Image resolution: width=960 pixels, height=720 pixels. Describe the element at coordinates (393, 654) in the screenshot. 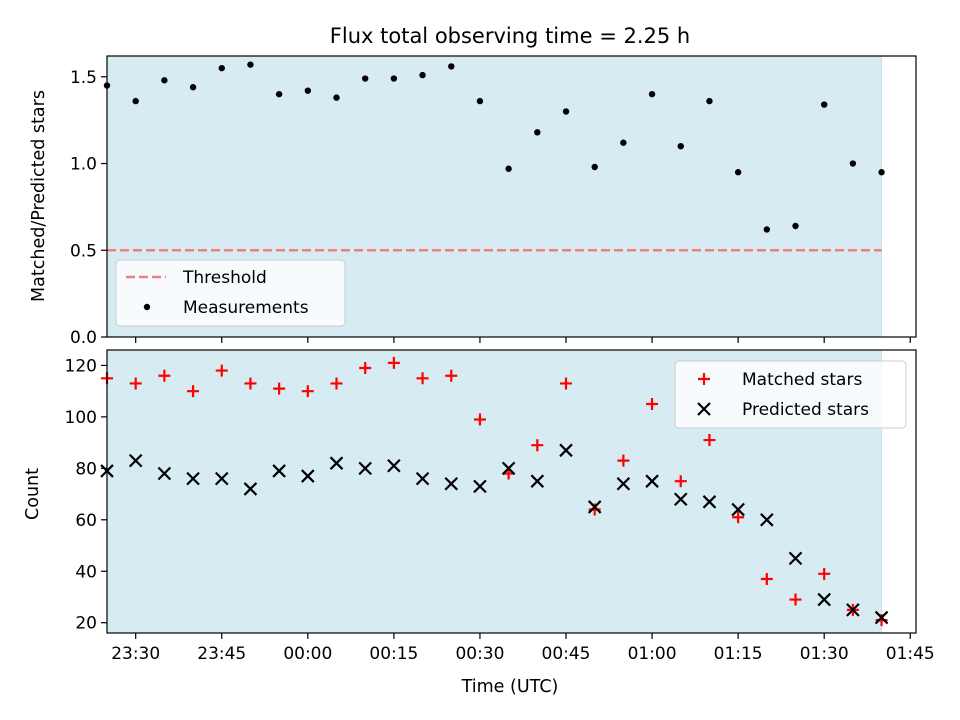

I see `x-tick-label: 00:15` at that location.